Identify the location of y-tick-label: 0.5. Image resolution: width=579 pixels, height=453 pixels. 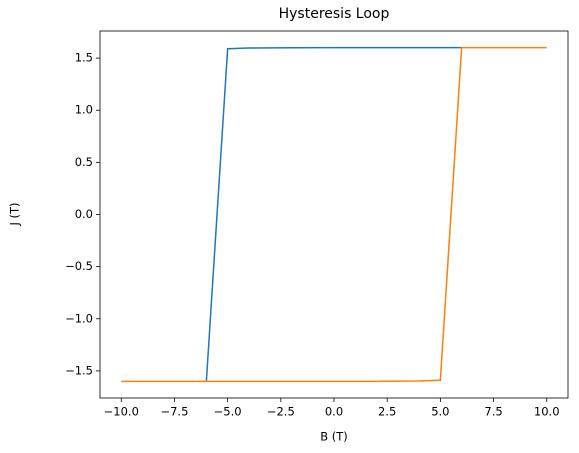
(84, 162).